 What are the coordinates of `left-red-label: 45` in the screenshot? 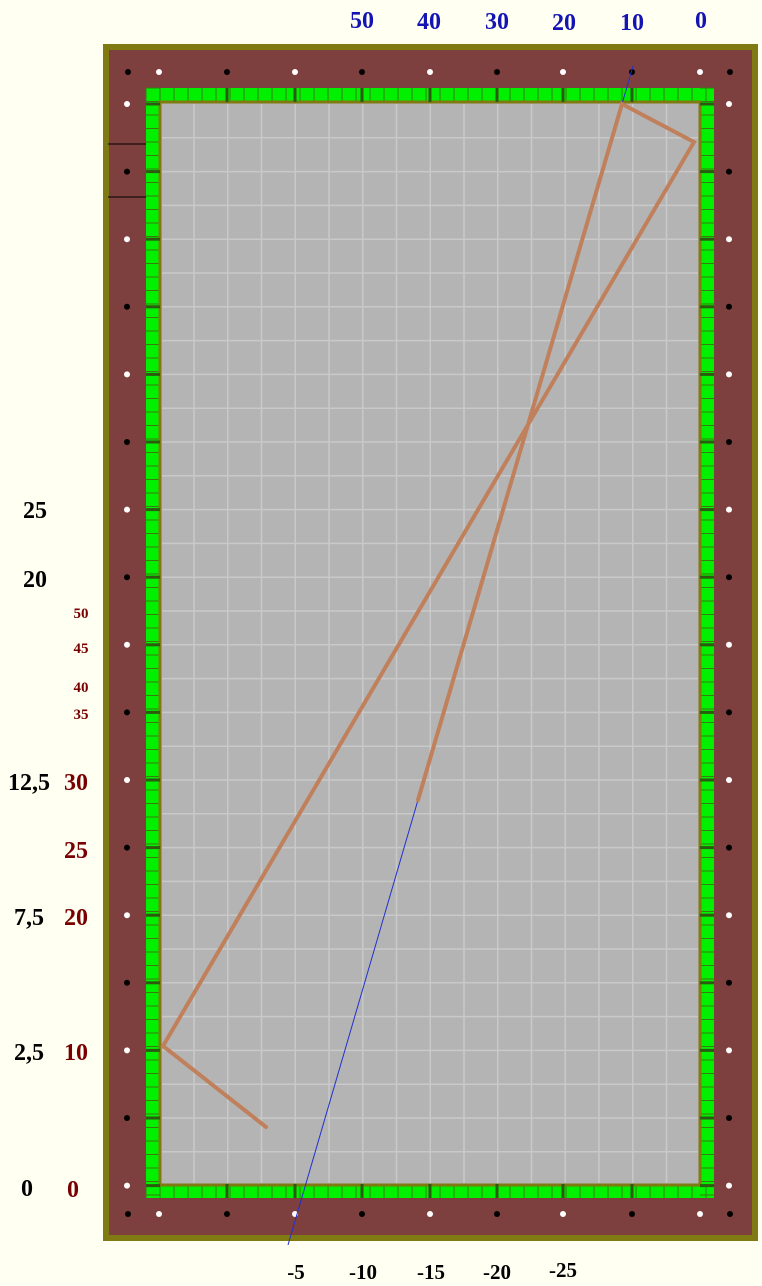 It's located at (81, 649).